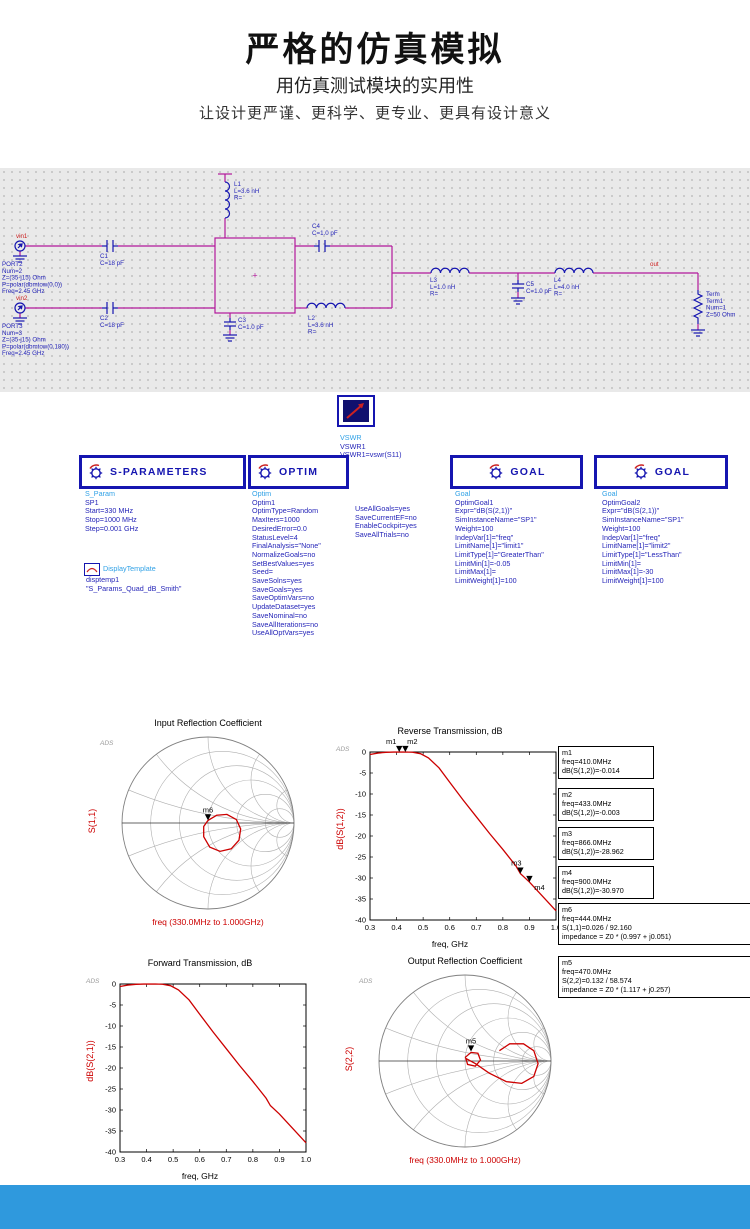 The image size is (750, 1229). I want to click on param-line: S_Param, so click(100, 493).